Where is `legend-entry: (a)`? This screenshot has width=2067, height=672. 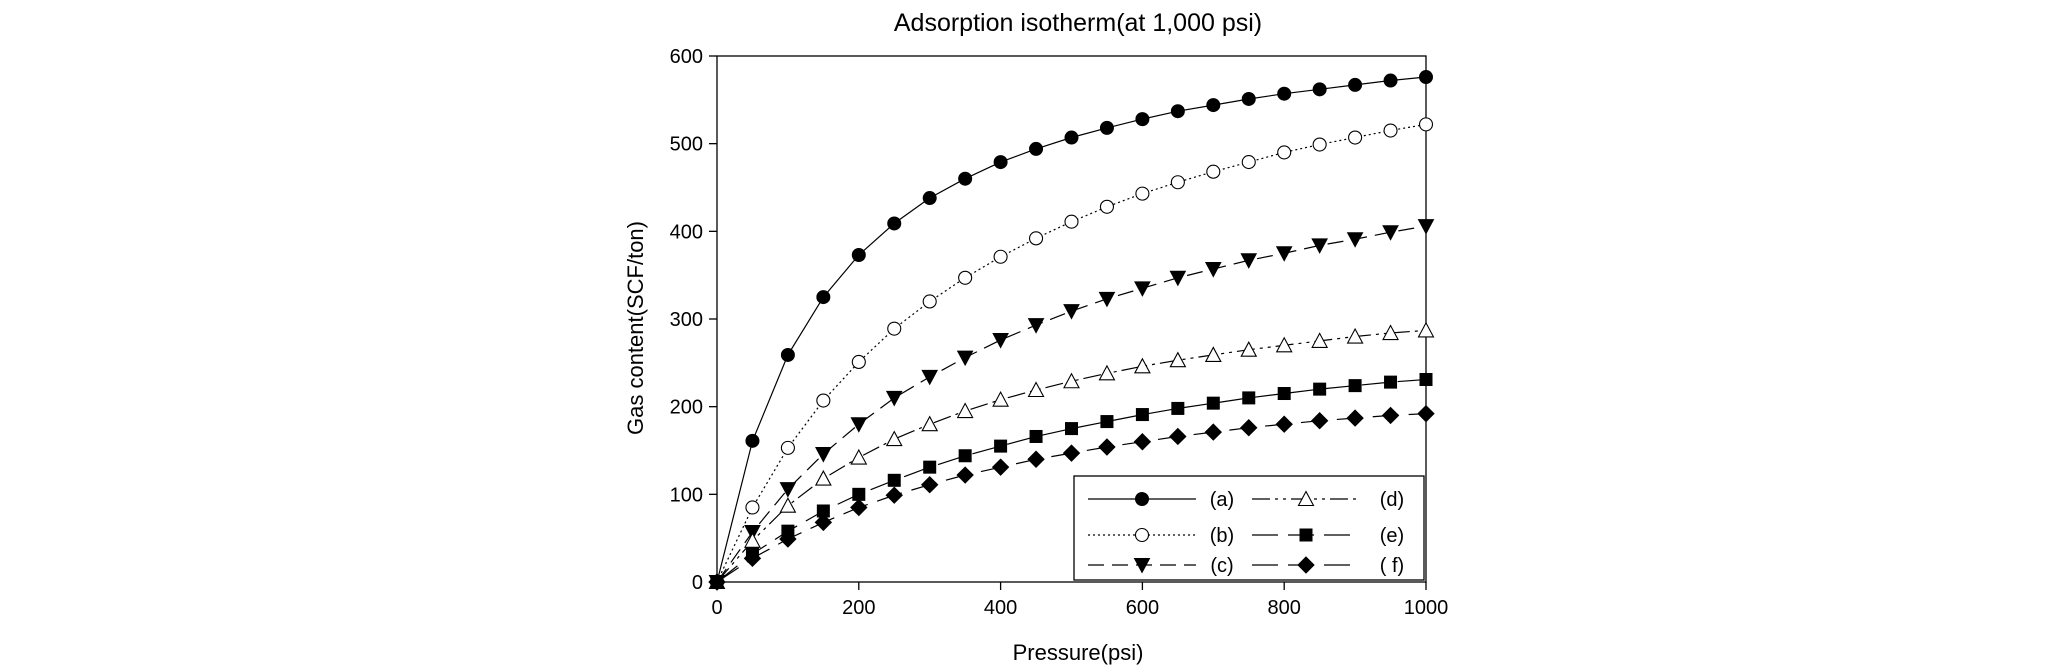
legend-entry: (a) is located at coordinates (1161, 500).